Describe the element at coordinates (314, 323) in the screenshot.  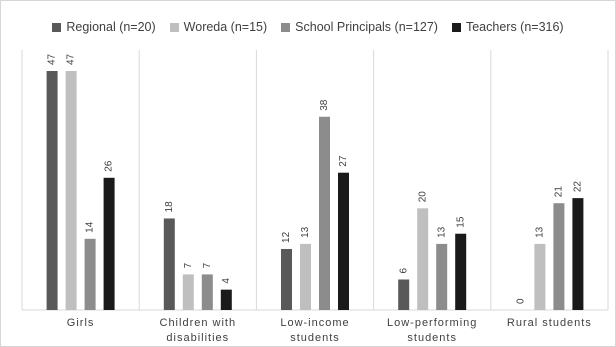
I see `category-label: Low-income` at that location.